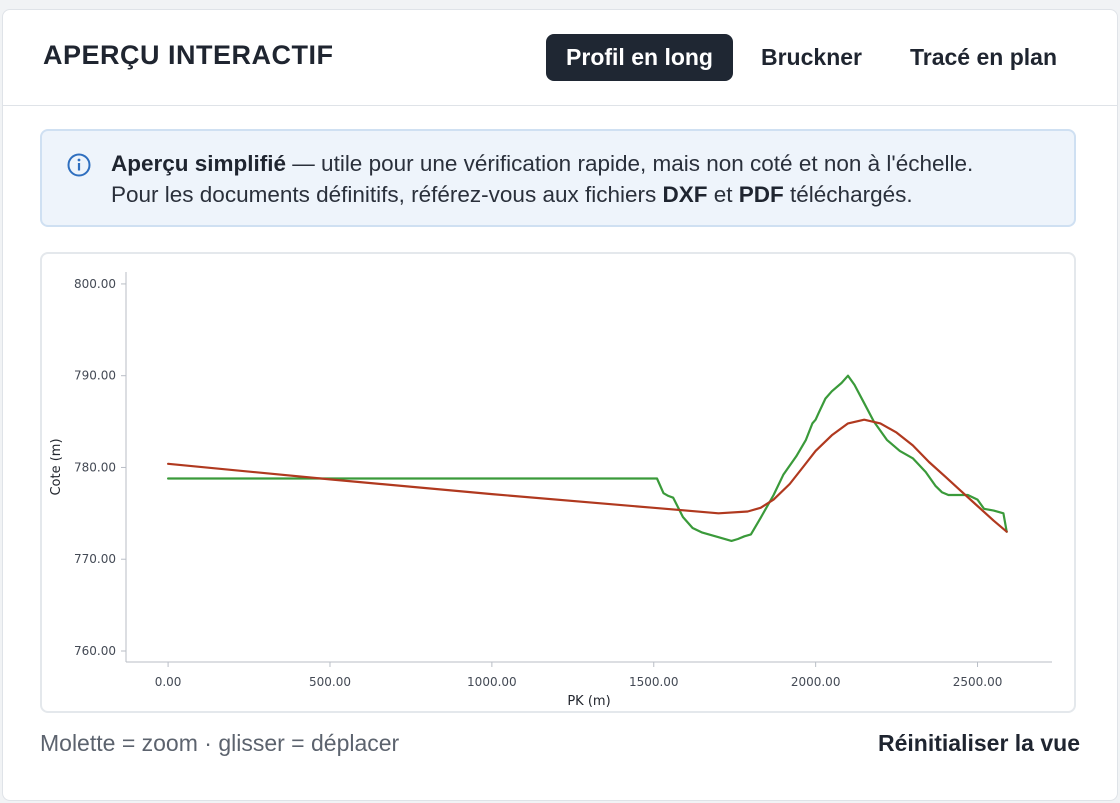 Image resolution: width=1120 pixels, height=803 pixels. What do you see at coordinates (587, 475) in the screenshot?
I see `project-series-line` at bounding box center [587, 475].